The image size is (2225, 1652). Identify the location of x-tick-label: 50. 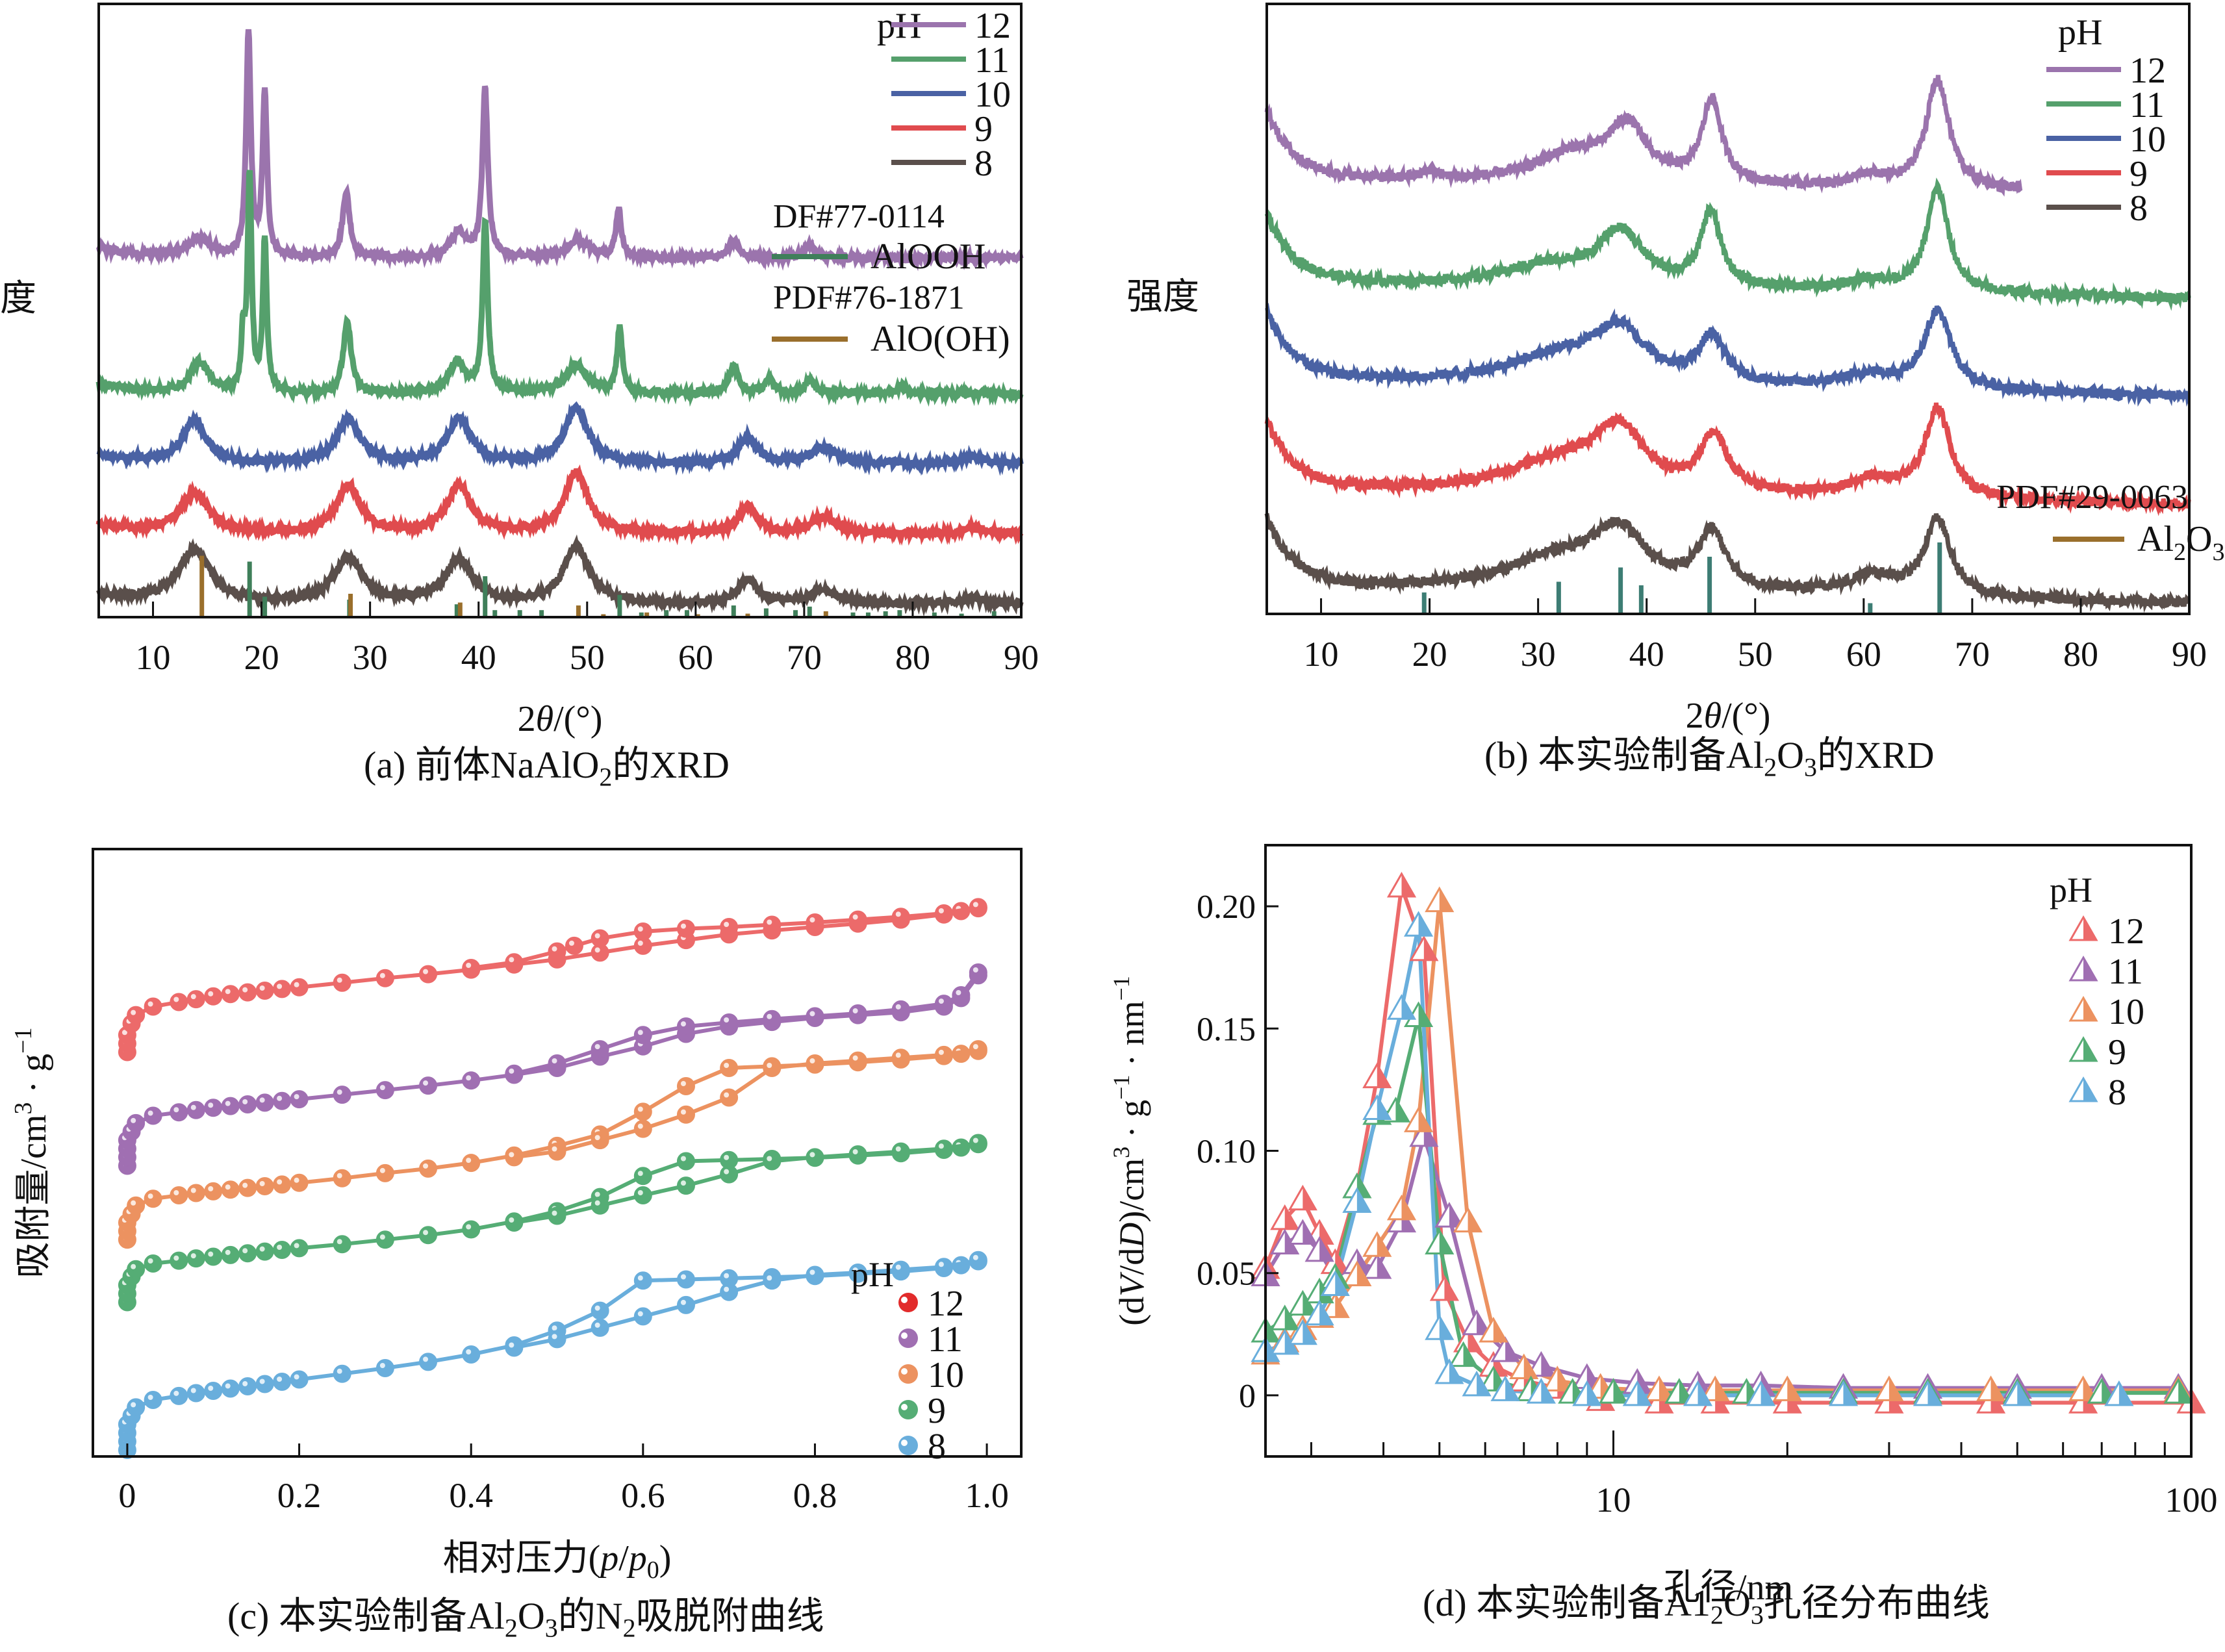
(587, 658).